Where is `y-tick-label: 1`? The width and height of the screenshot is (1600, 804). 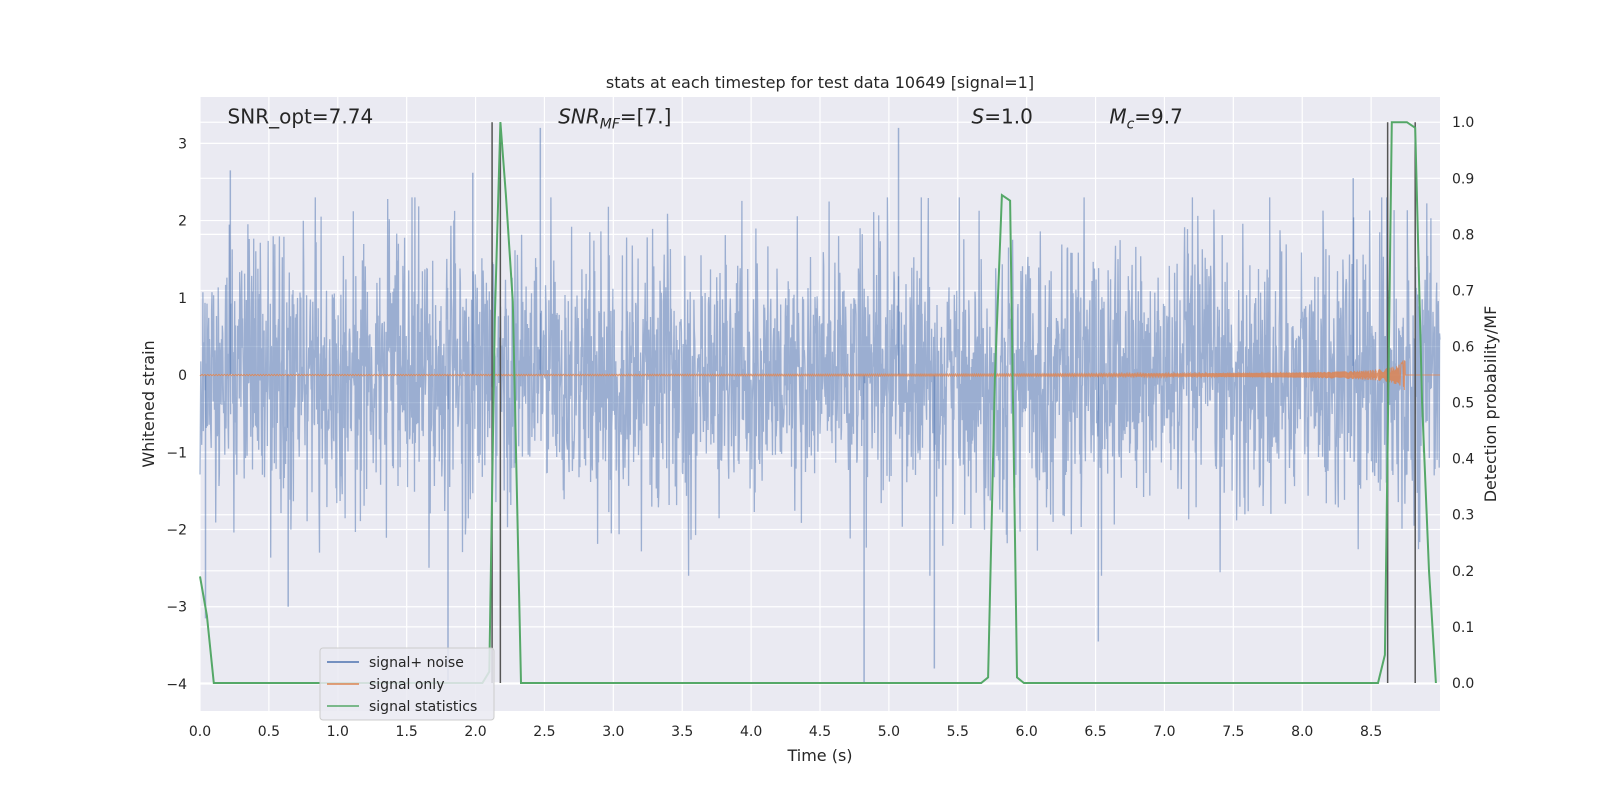
y-tick-label: 1 is located at coordinates (182, 299).